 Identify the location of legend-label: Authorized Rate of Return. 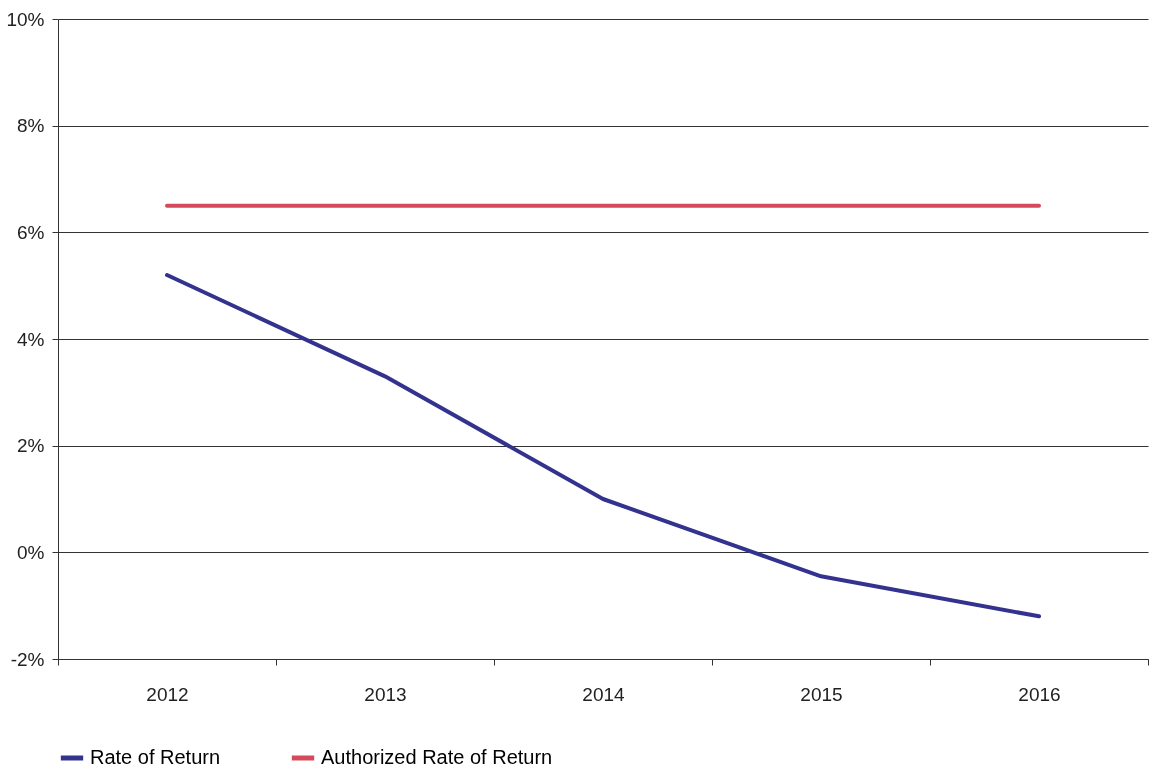
(437, 757).